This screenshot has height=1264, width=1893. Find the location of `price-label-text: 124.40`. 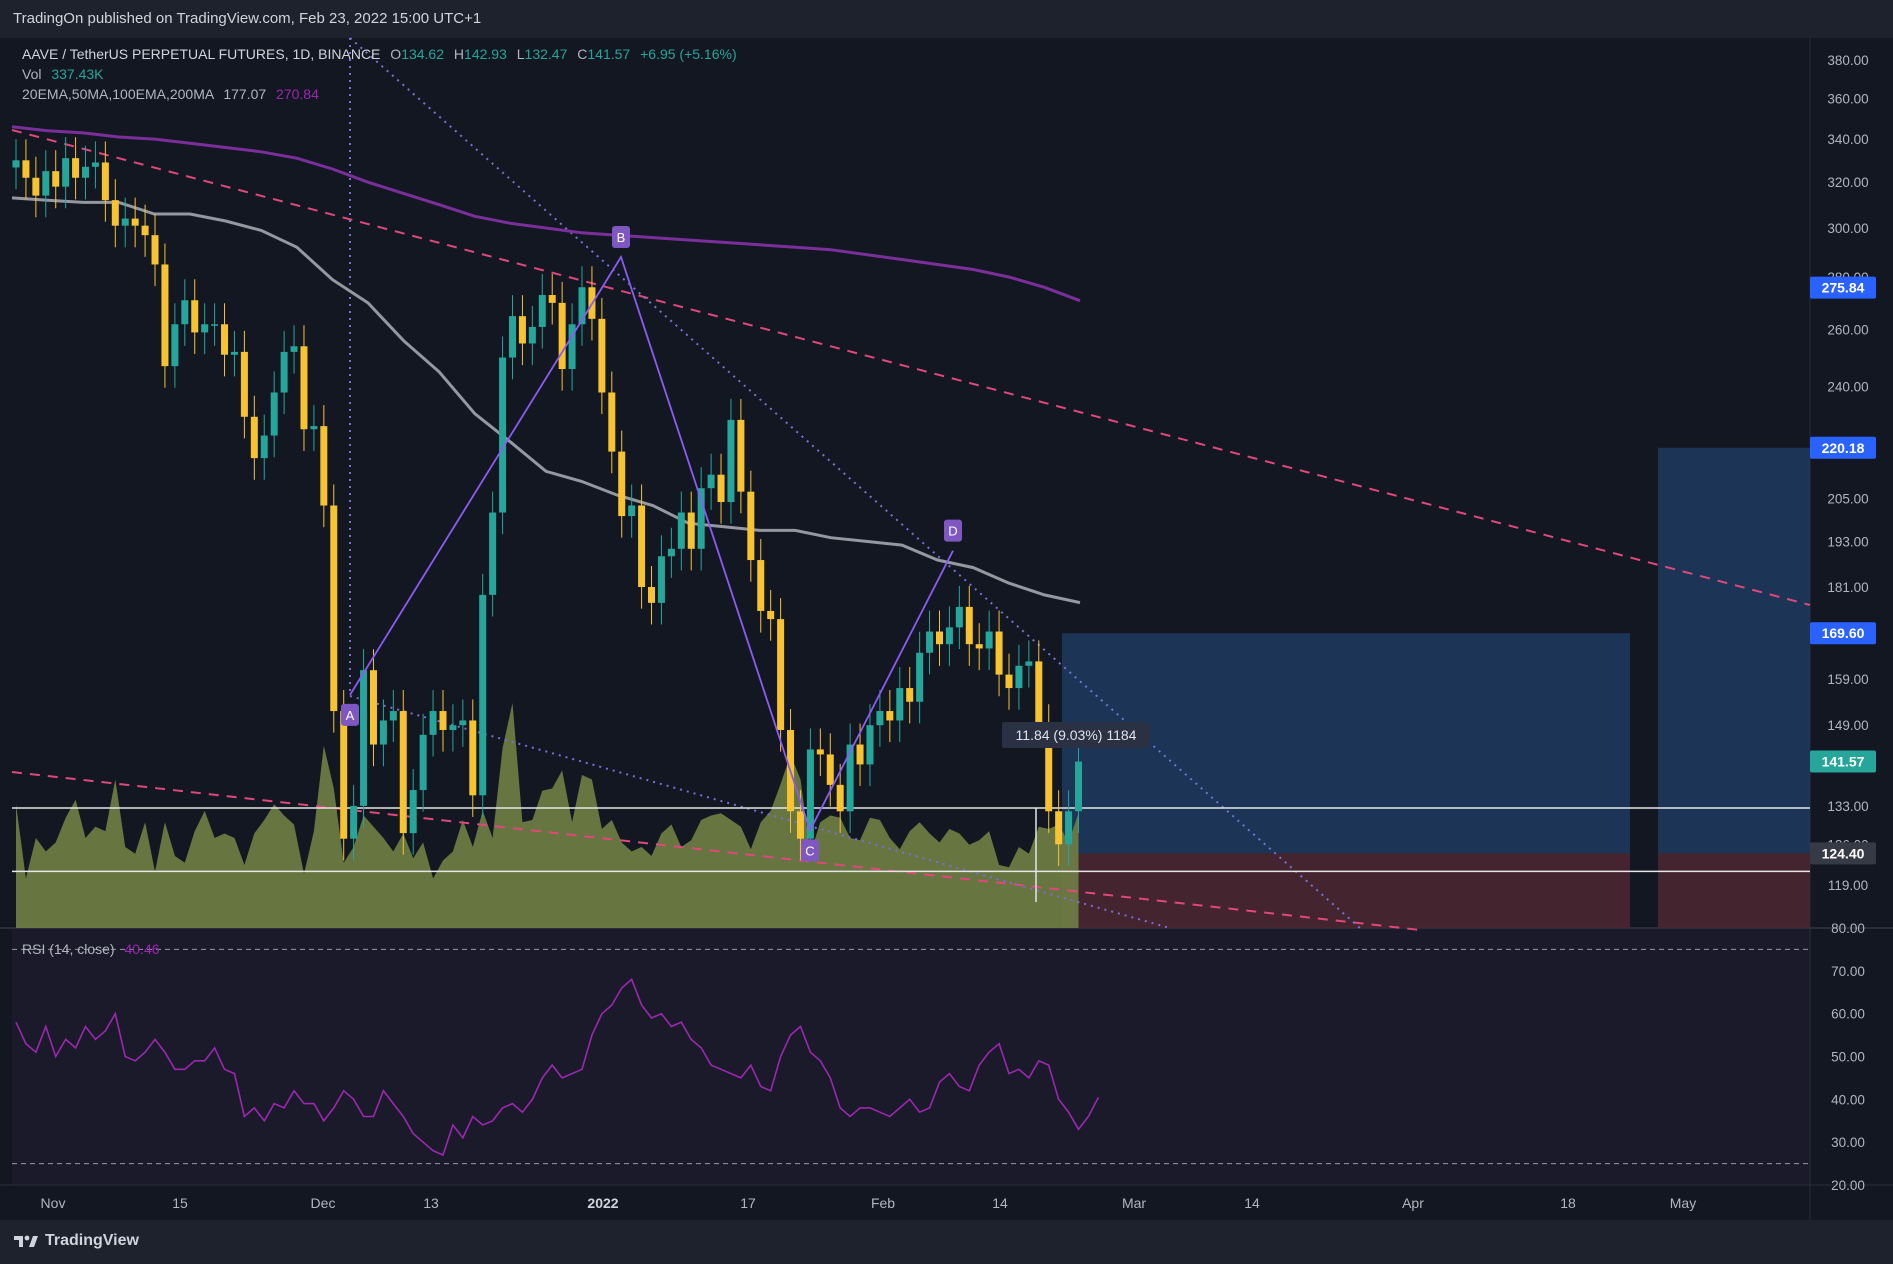

price-label-text: 124.40 is located at coordinates (1843, 853).